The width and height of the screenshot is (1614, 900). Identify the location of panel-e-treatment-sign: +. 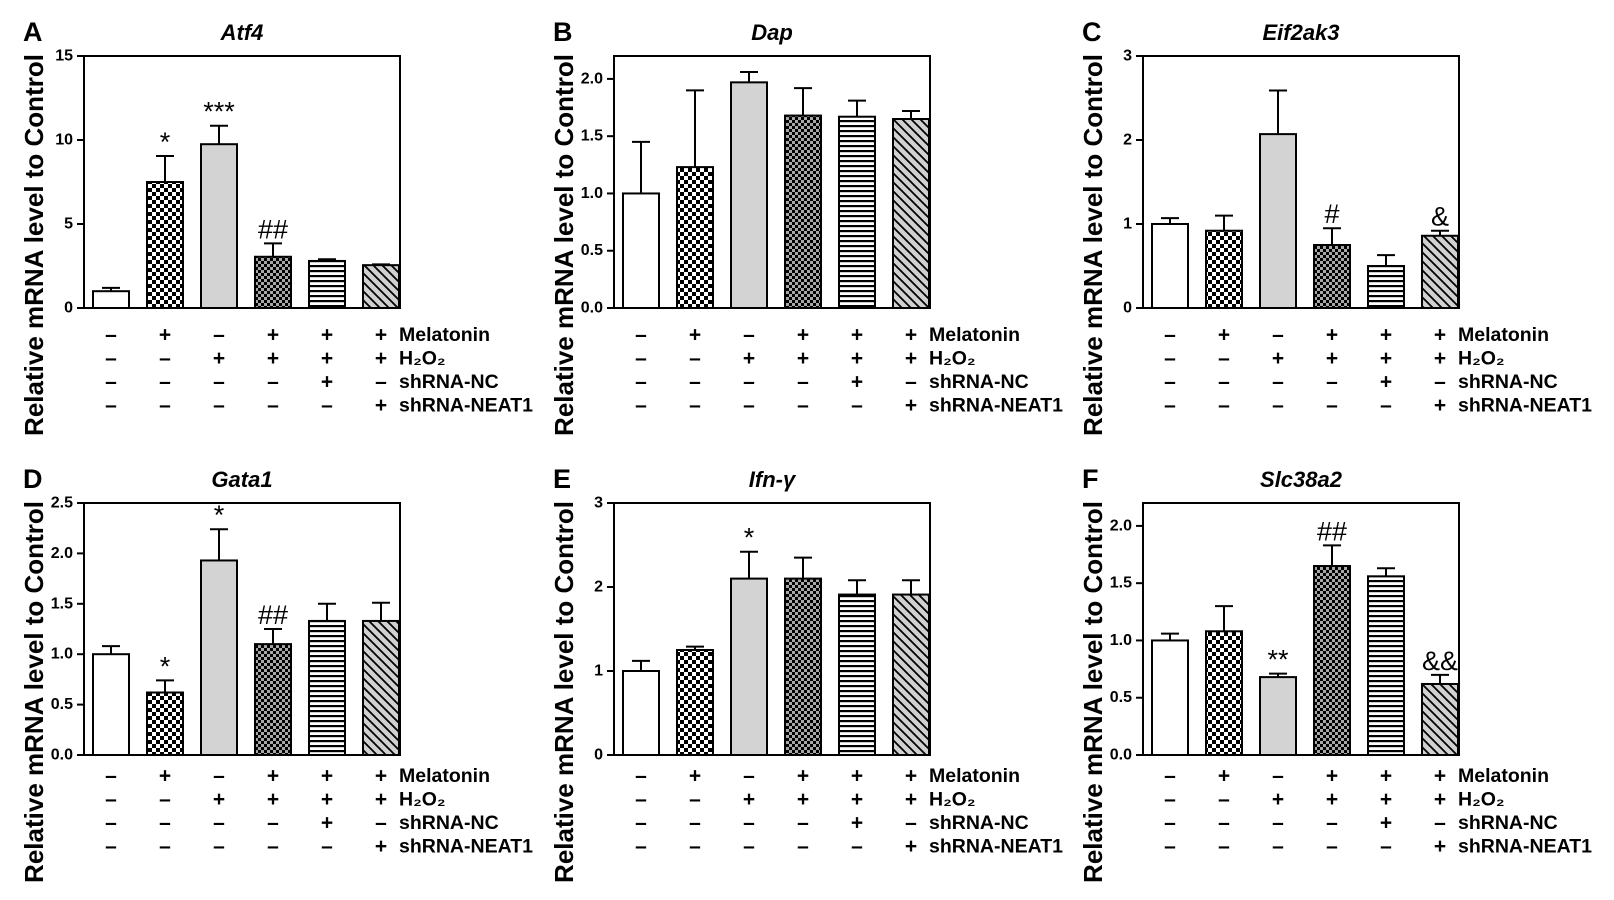
(803, 776).